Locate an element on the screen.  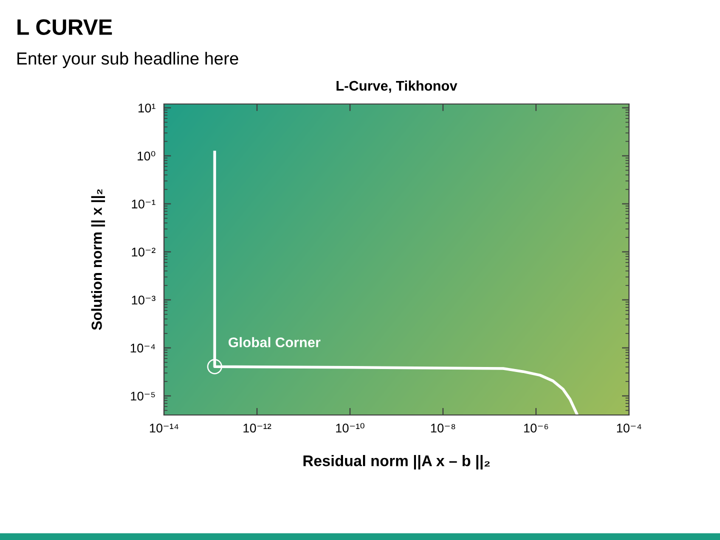
text: L-Curve, Tikhonov is located at coordinates (397, 86).